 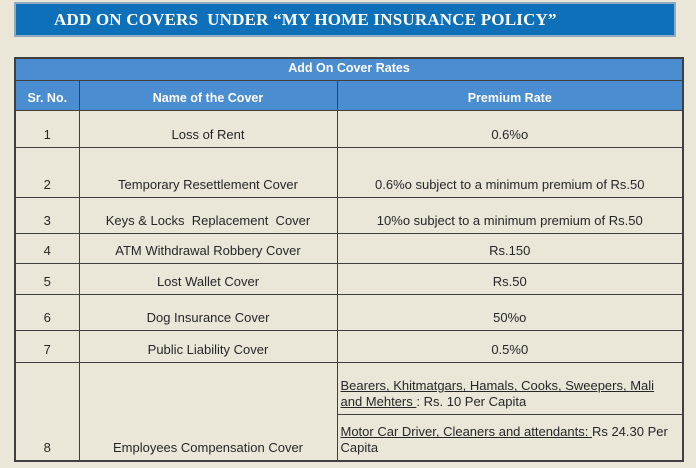 What do you see at coordinates (47, 412) in the screenshot?
I see `sr-no-cell: 8` at bounding box center [47, 412].